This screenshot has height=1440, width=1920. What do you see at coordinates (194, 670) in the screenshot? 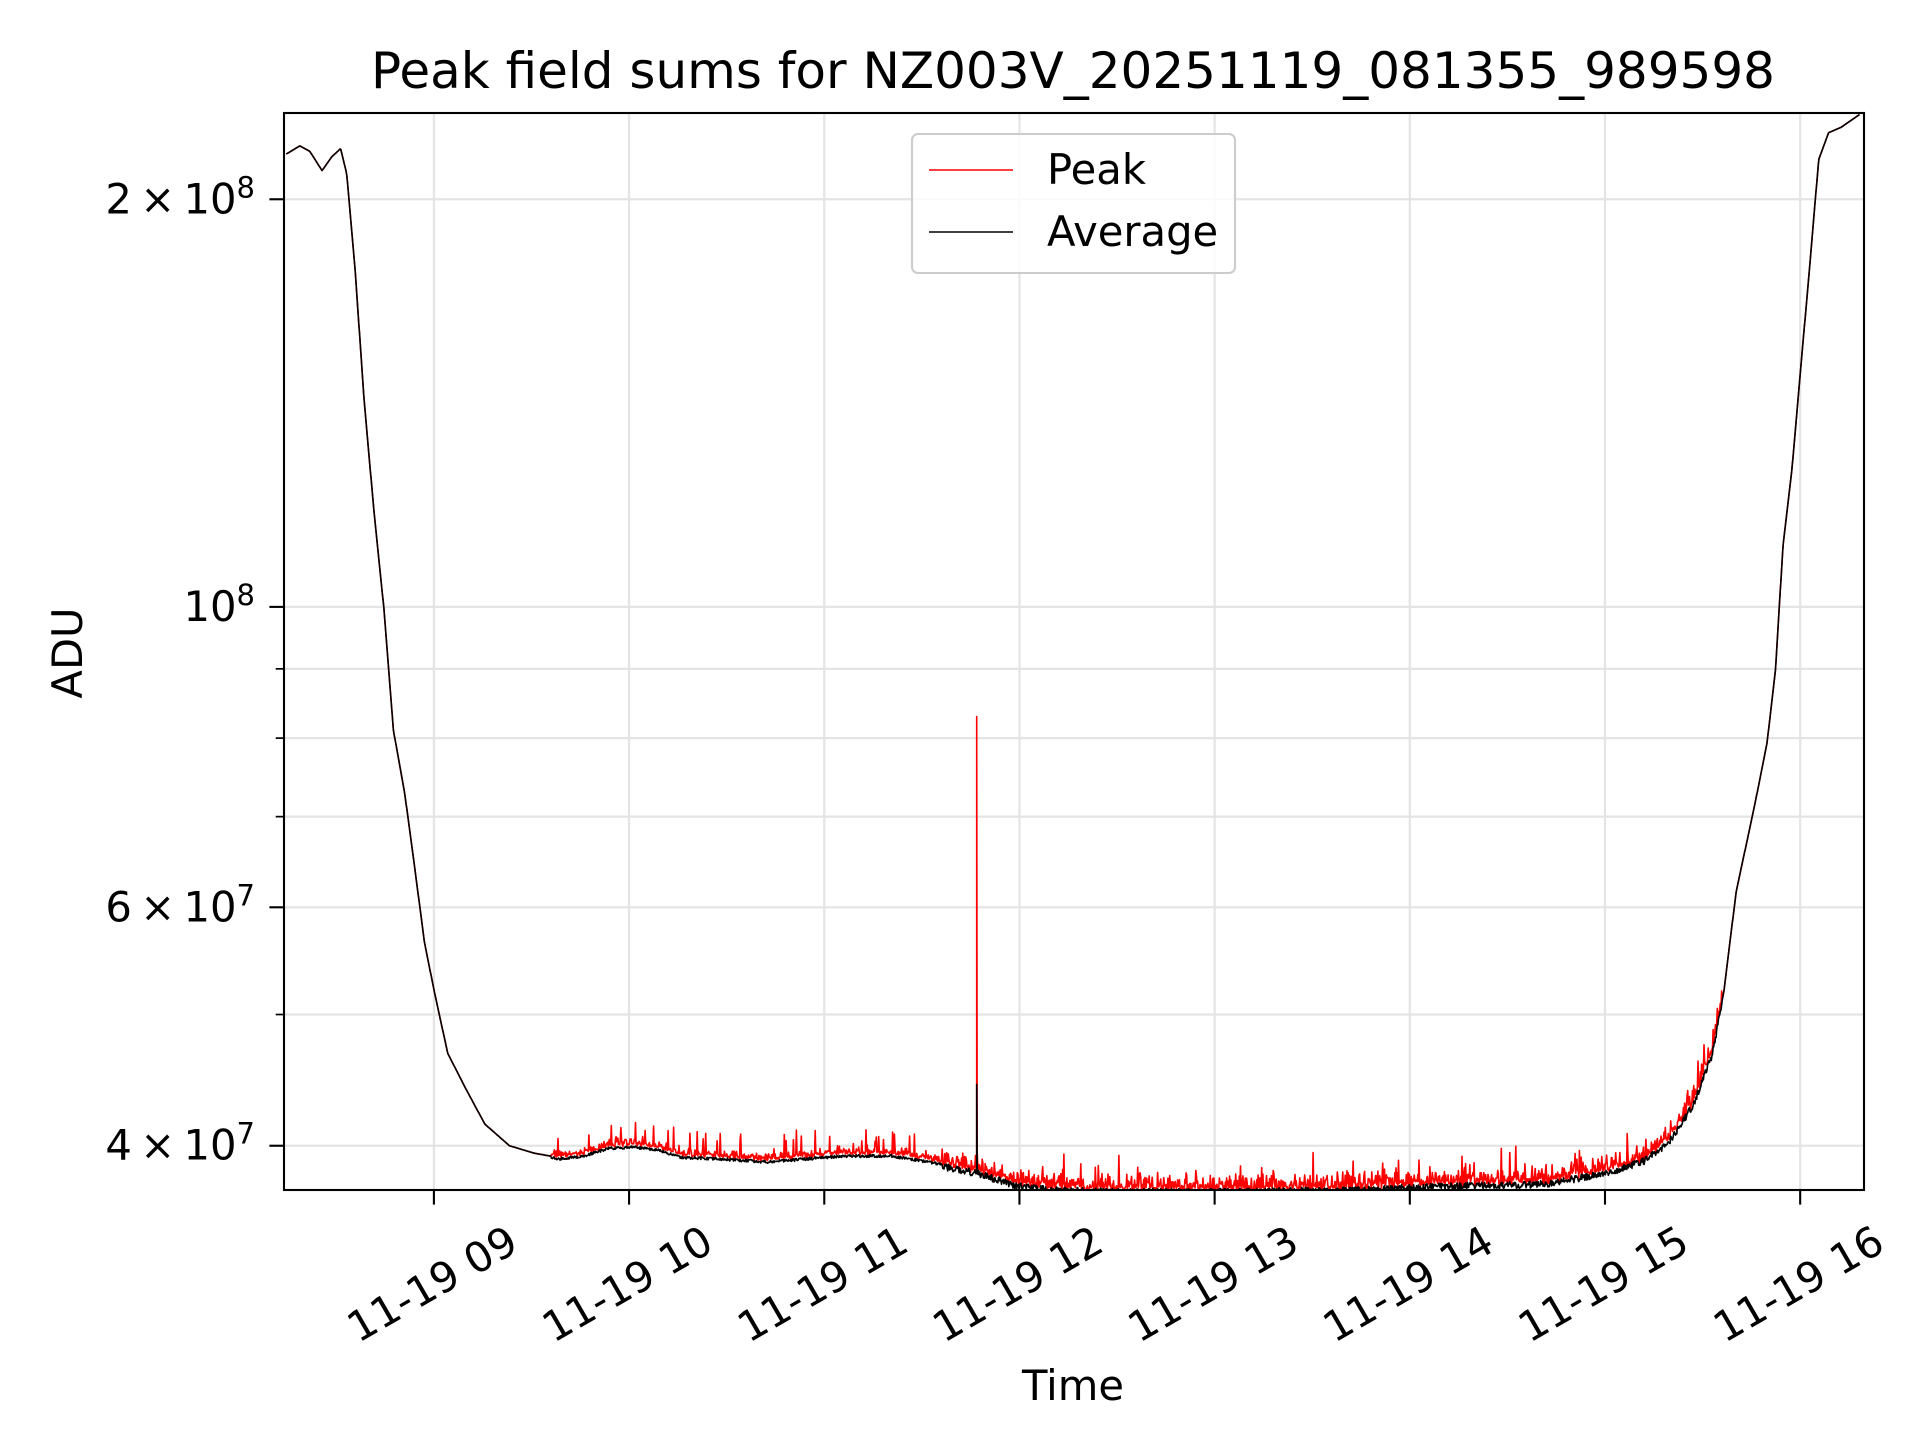
I see `y-axis: 2 × 108 108 6 × 107 4 × 107` at bounding box center [194, 670].